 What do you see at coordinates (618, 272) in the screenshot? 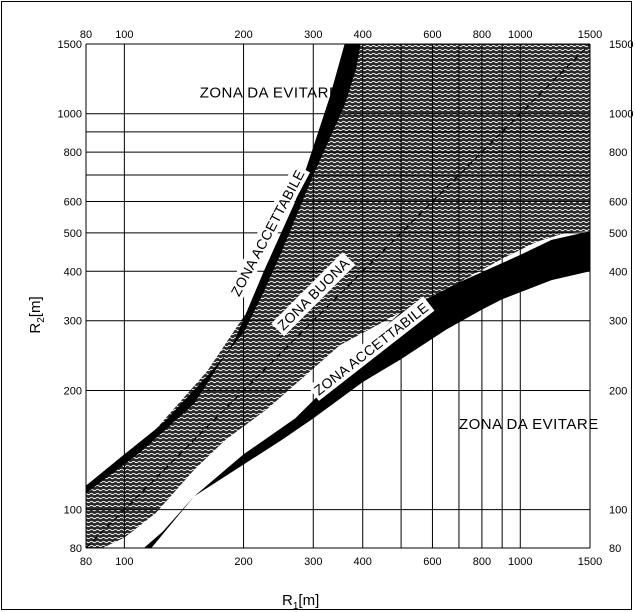
I see `y-tick-right-400: 400` at bounding box center [618, 272].